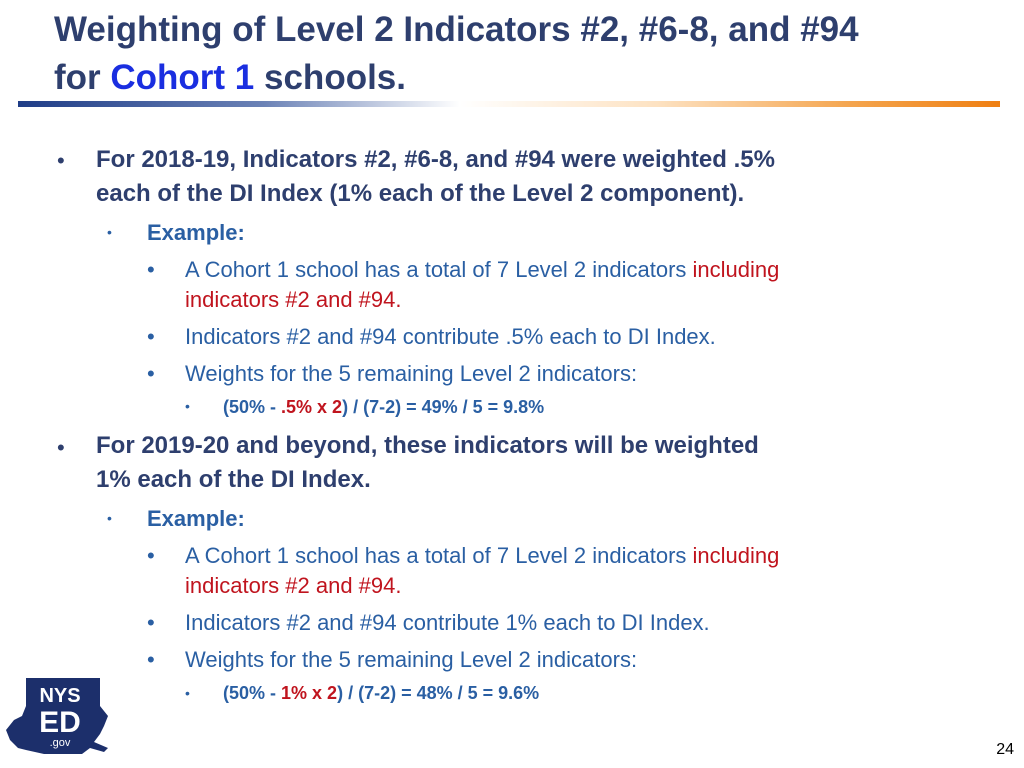  I want to click on section2-item1-red: including, so click(736, 555).